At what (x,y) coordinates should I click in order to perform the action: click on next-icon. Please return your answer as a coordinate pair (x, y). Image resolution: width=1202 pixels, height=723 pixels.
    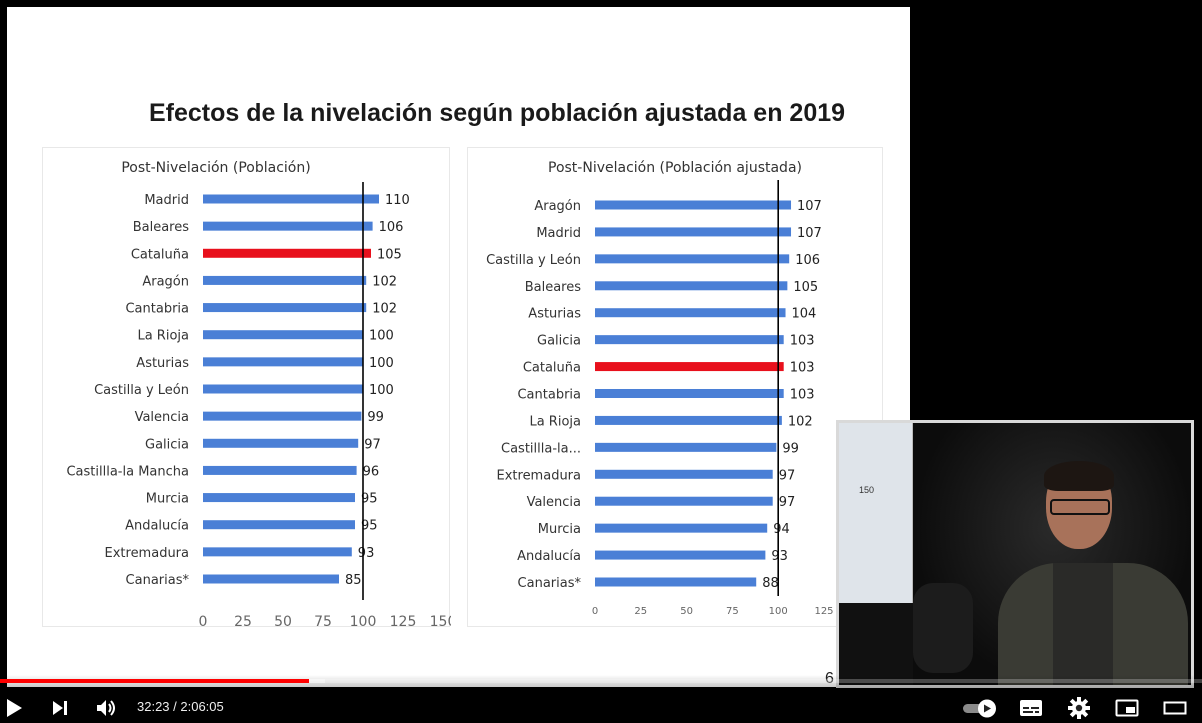
    Looking at the image, I should click on (60, 708).